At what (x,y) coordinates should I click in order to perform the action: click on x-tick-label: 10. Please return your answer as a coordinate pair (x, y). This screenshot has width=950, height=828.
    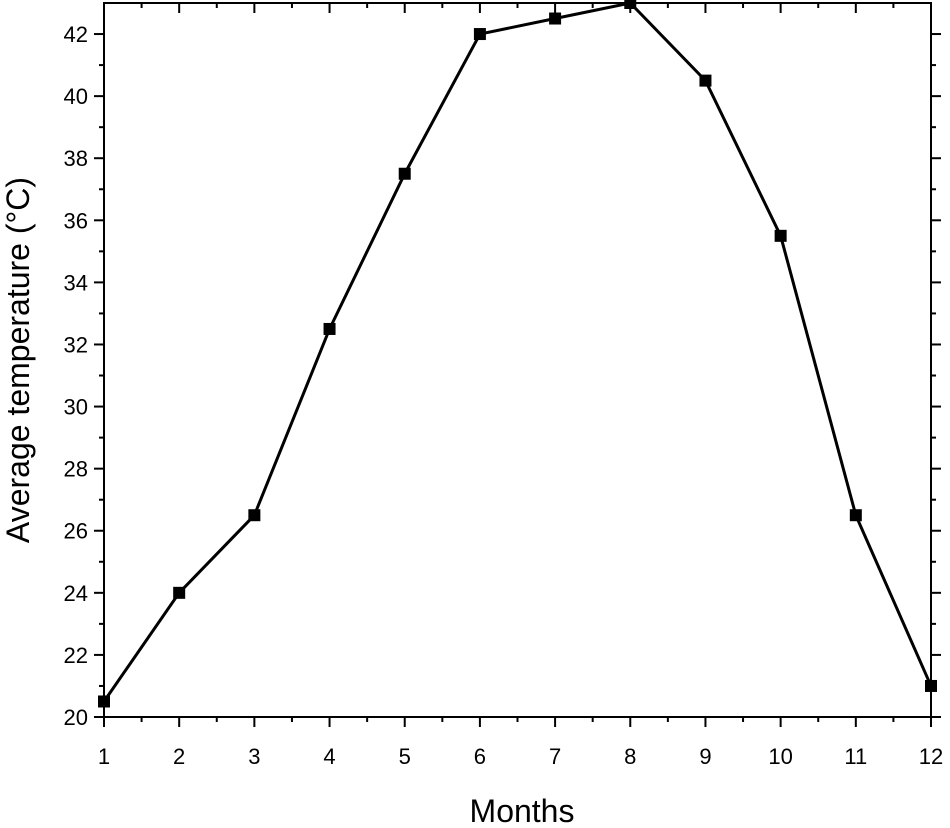
    Looking at the image, I should click on (780, 756).